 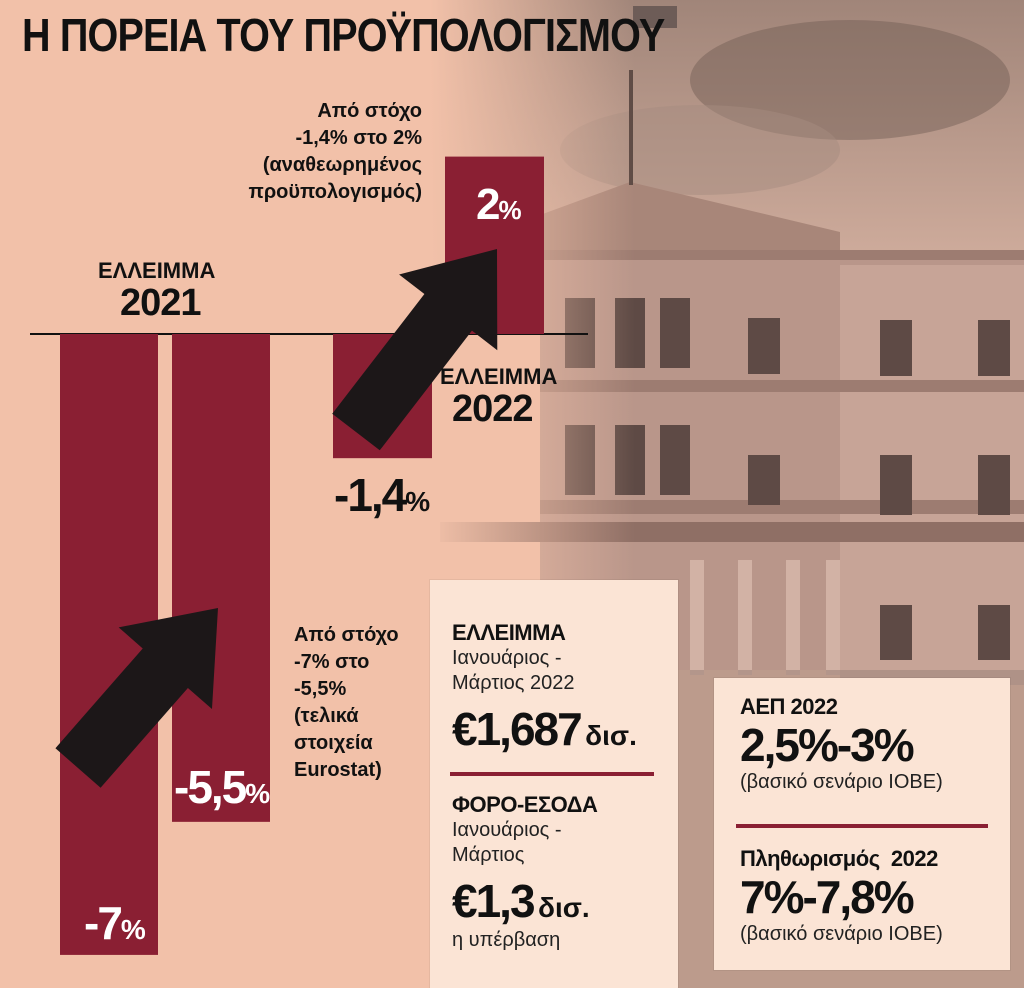 I want to click on inflation-title: Πληθωρισμός 2022, so click(x=839, y=858).